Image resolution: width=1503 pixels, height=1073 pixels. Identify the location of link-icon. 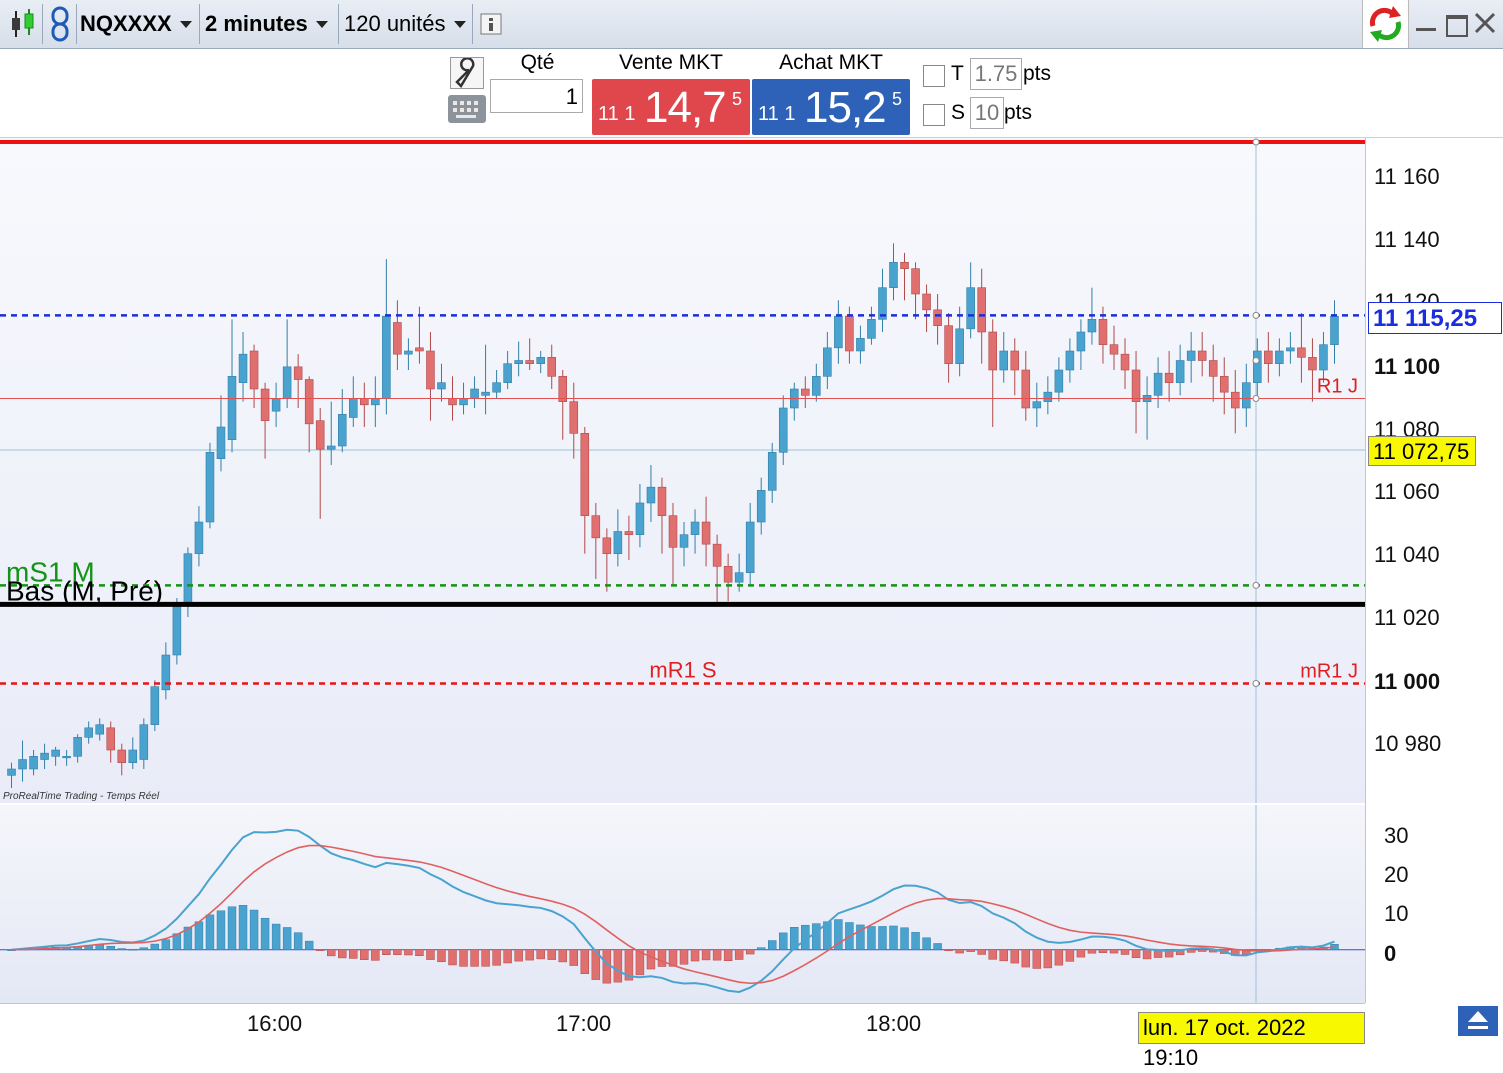
(60, 24).